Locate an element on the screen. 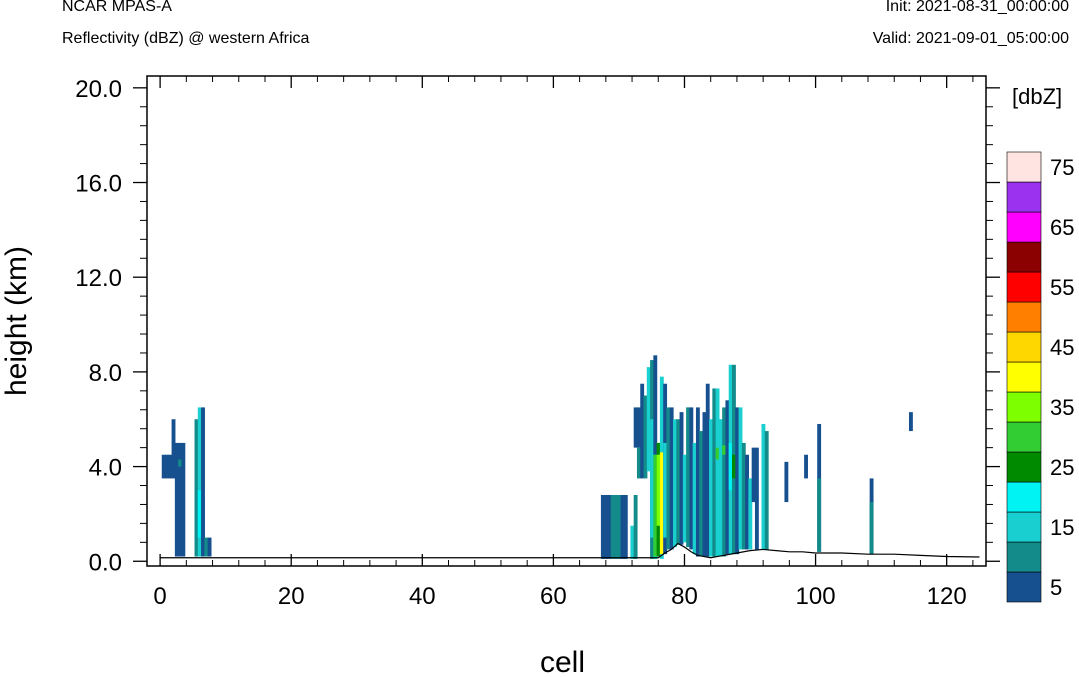 This screenshot has width=1079, height=677. colorbar-label: 45 is located at coordinates (1062, 347).